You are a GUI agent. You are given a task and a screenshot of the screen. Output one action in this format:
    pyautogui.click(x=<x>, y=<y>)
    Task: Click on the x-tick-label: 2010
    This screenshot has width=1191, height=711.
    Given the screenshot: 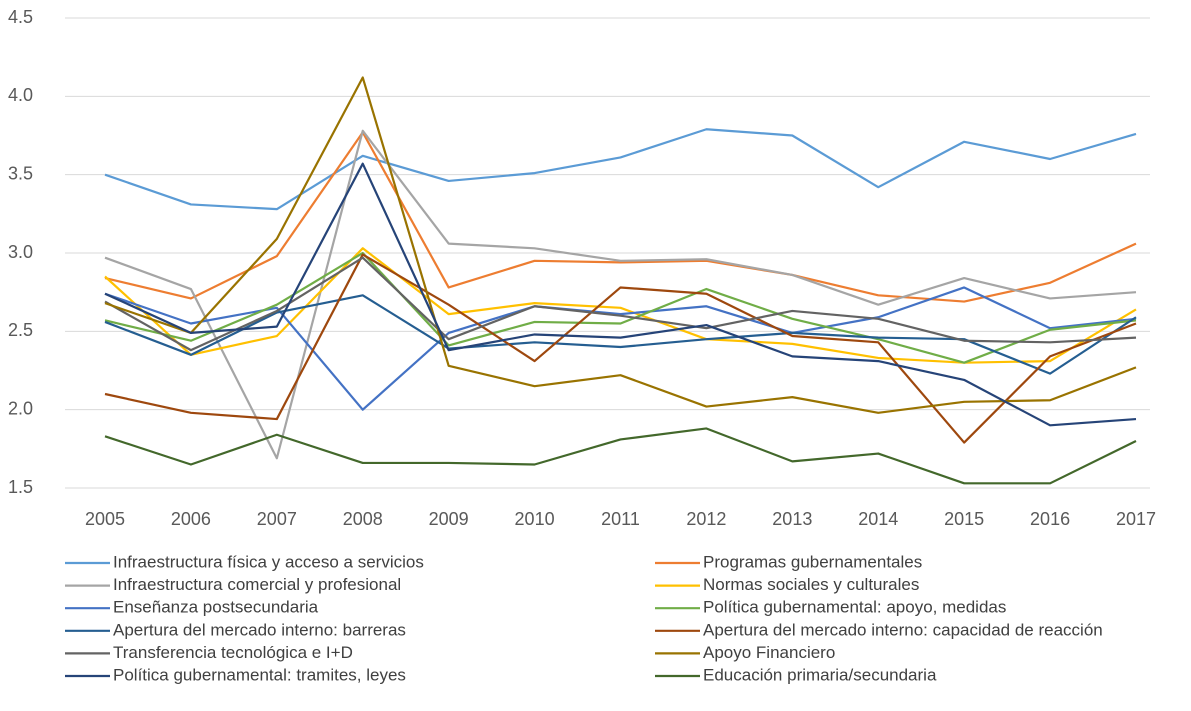 What is the action you would take?
    pyautogui.click(x=535, y=519)
    